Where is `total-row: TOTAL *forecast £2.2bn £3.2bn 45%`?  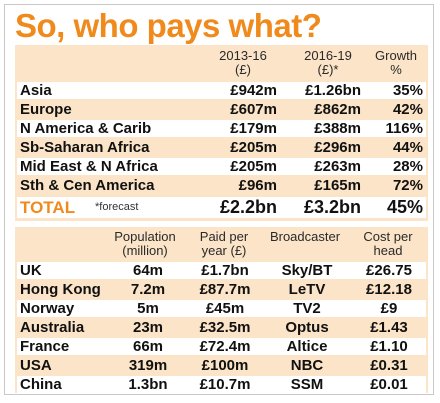 total-row: TOTAL *forecast £2.2bn £3.2bn 45% is located at coordinates (221, 207).